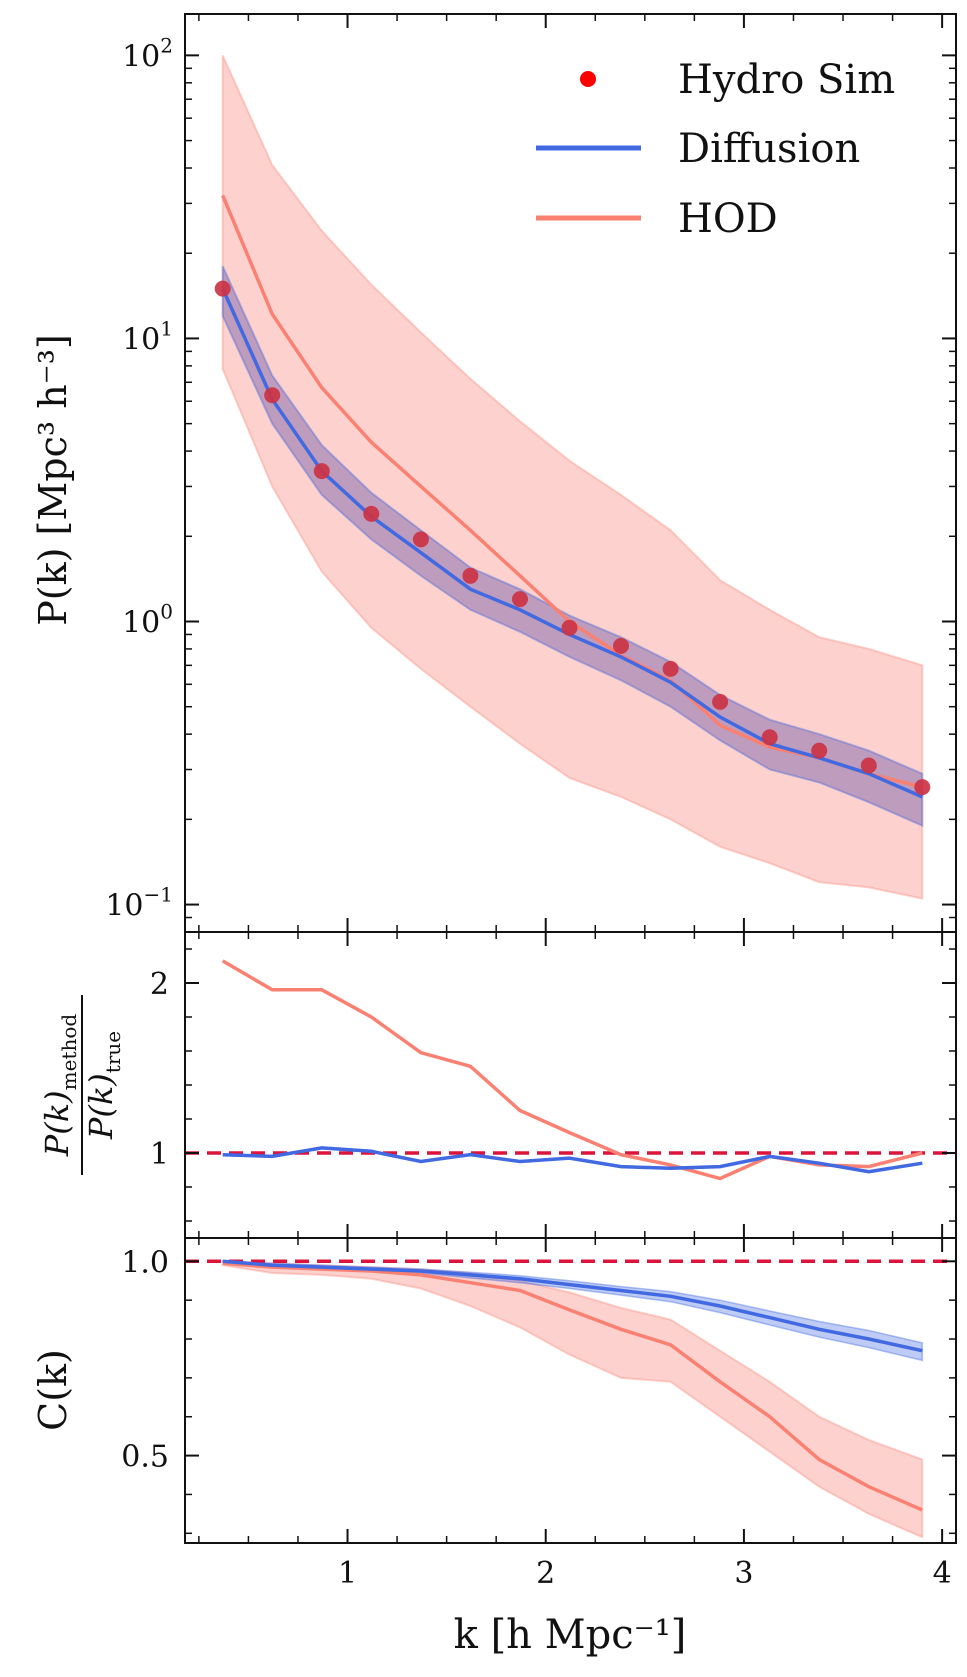  Describe the element at coordinates (588, 79) in the screenshot. I see `legend-marker-hydro-sim` at that location.